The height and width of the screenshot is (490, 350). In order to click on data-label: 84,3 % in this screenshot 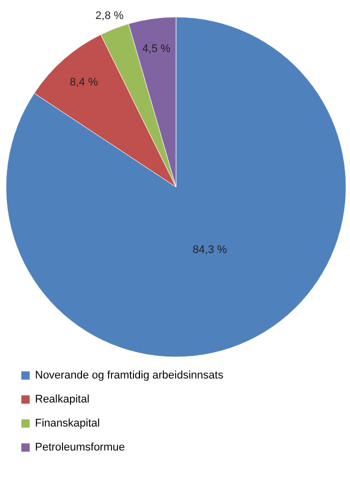, I will do `click(210, 250)`.